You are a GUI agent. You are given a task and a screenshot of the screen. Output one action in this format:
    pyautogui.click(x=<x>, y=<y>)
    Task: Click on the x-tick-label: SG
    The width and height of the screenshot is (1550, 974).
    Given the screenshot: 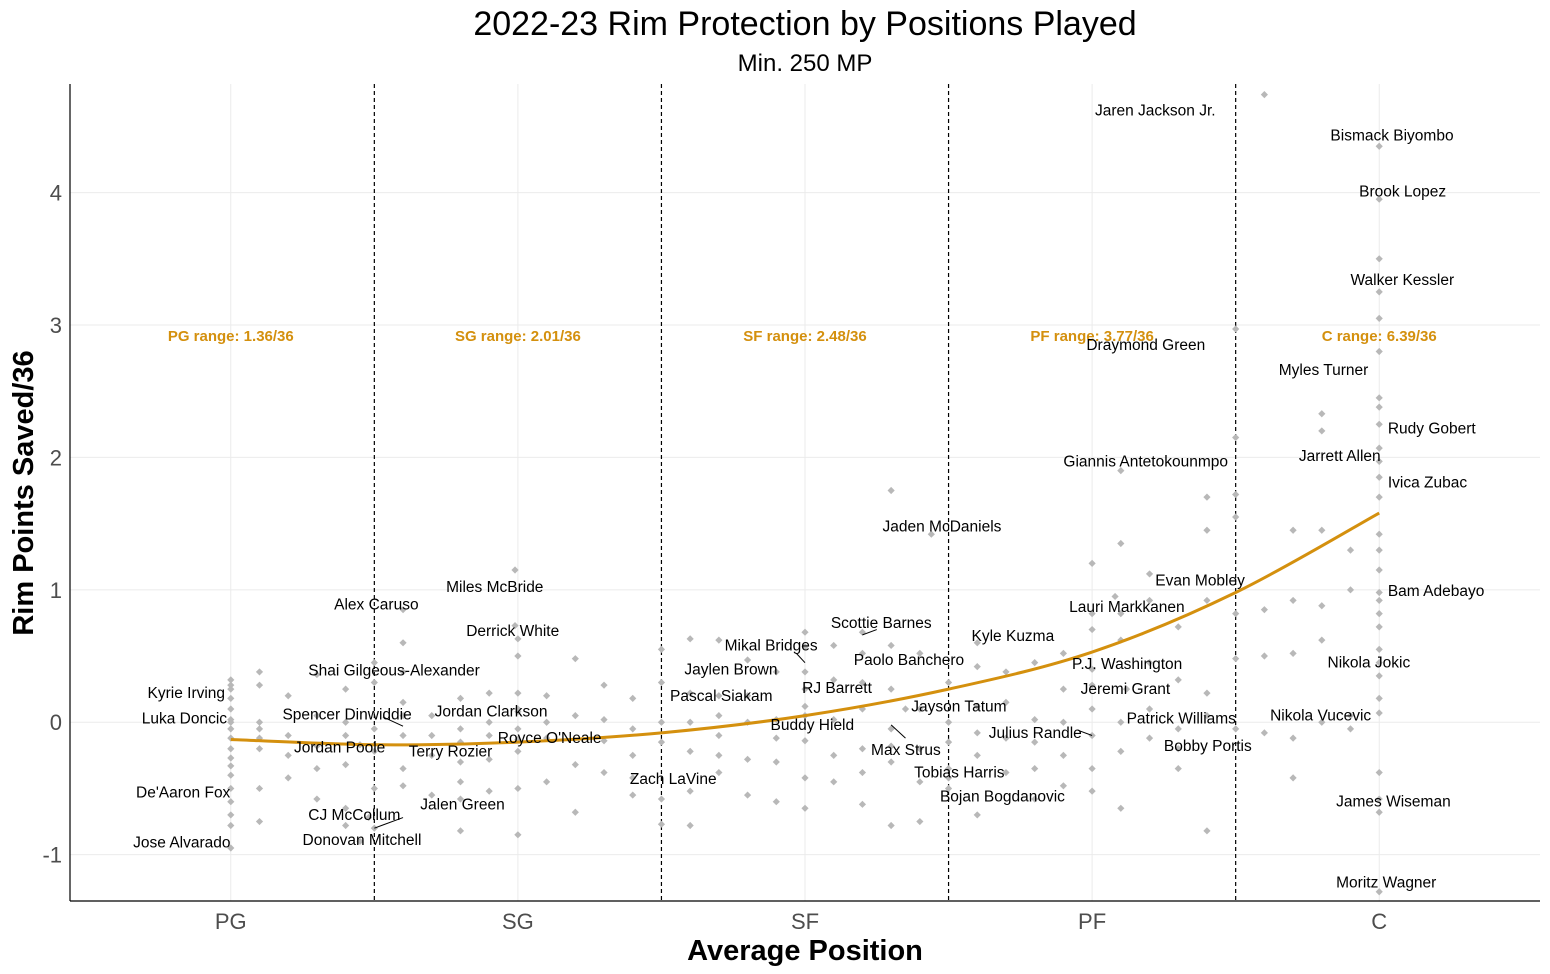 What is the action you would take?
    pyautogui.click(x=518, y=921)
    